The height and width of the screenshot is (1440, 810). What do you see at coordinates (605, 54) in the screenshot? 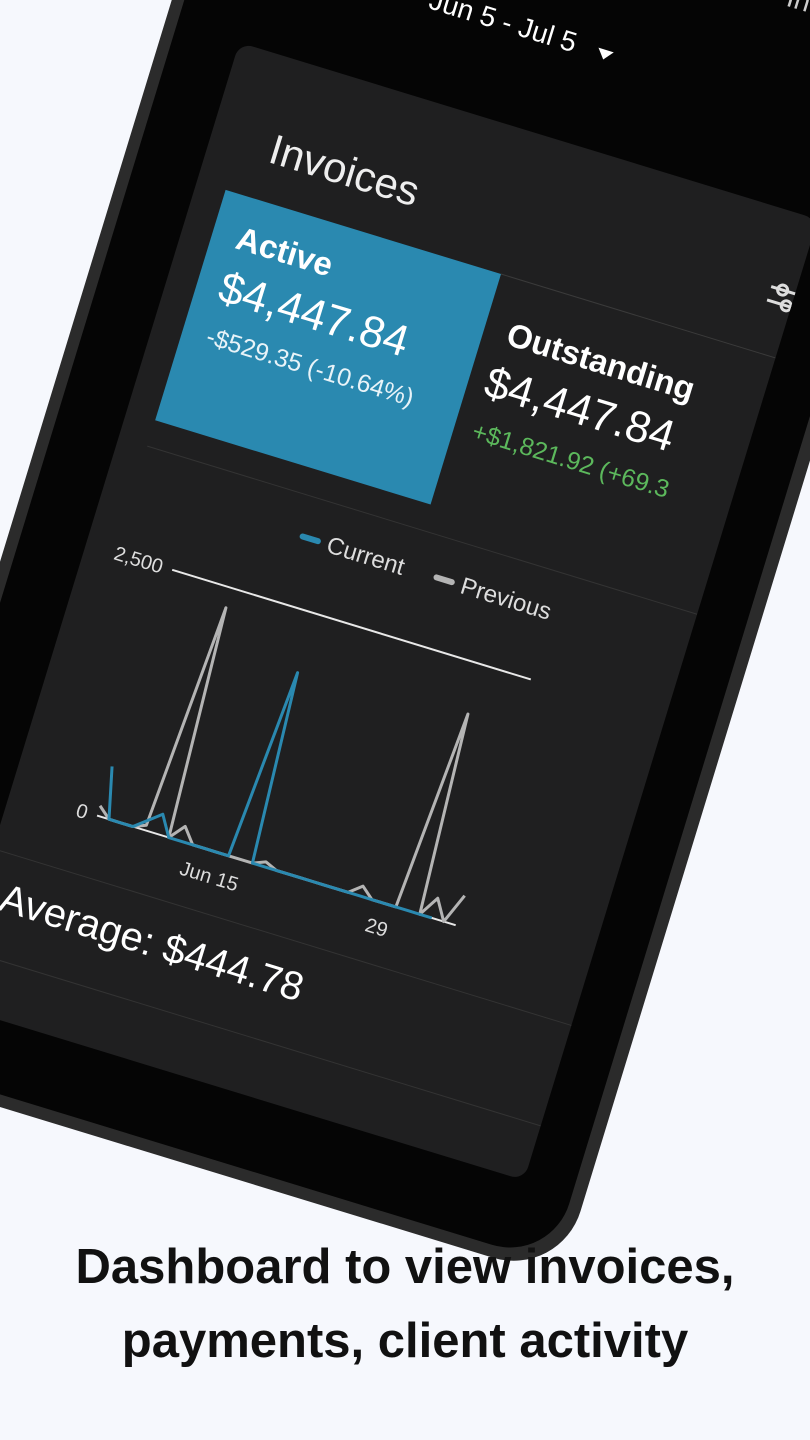
I see `dropdown-arrow` at bounding box center [605, 54].